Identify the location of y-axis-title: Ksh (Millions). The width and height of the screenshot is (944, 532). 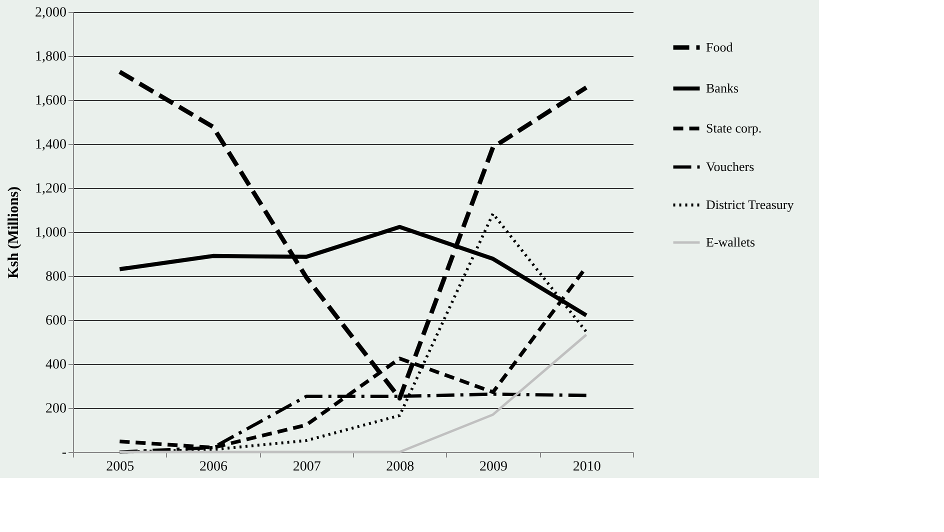
(14, 232).